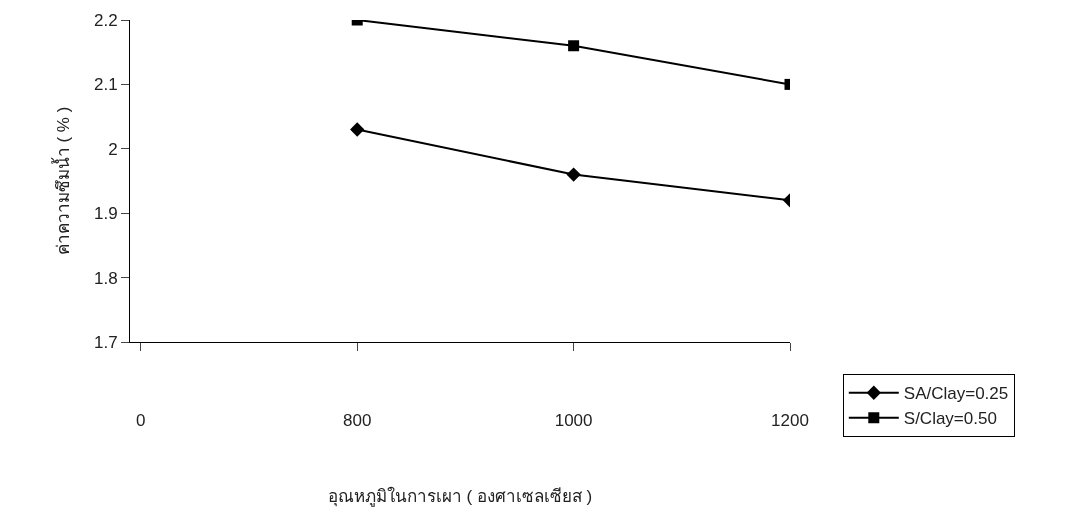 Image resolution: width=1083 pixels, height=516 pixels. What do you see at coordinates (113, 149) in the screenshot?
I see `y-tick-label: 2` at bounding box center [113, 149].